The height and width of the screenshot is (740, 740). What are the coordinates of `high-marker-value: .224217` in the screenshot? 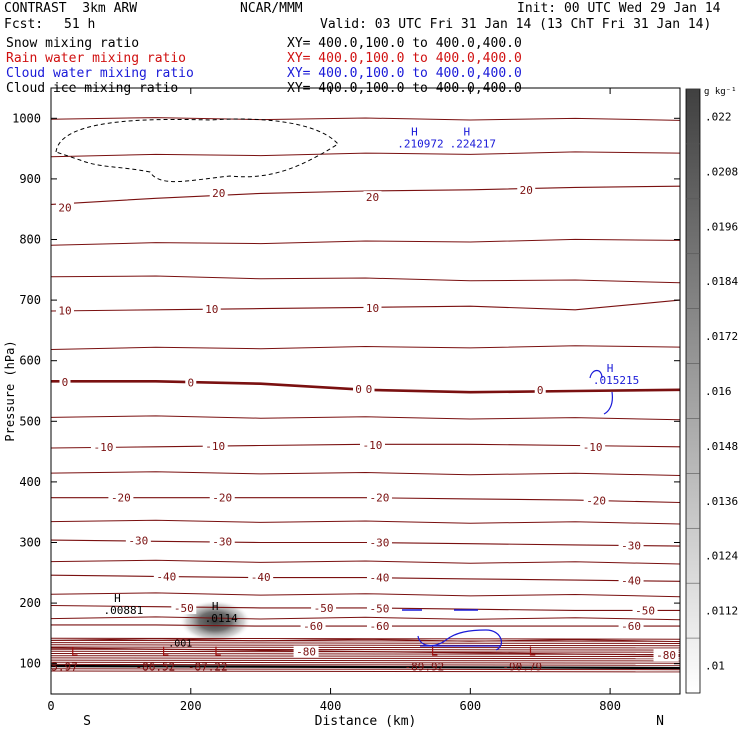 It's located at (473, 144).